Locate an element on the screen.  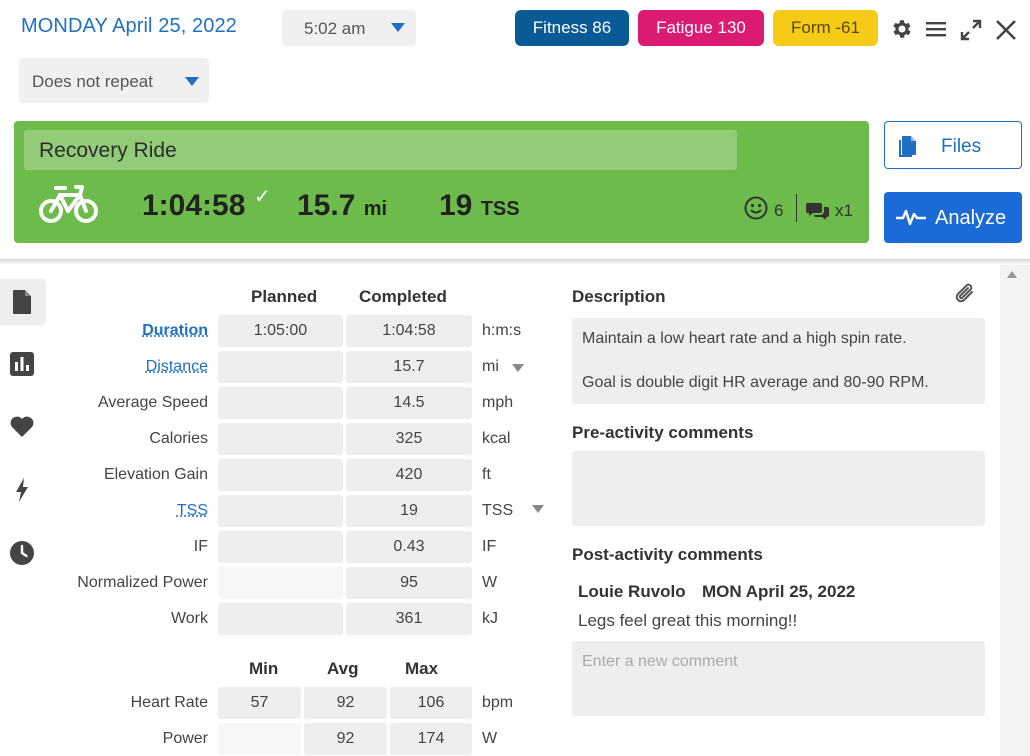
completed-if-input: 0.43 is located at coordinates (409, 547).